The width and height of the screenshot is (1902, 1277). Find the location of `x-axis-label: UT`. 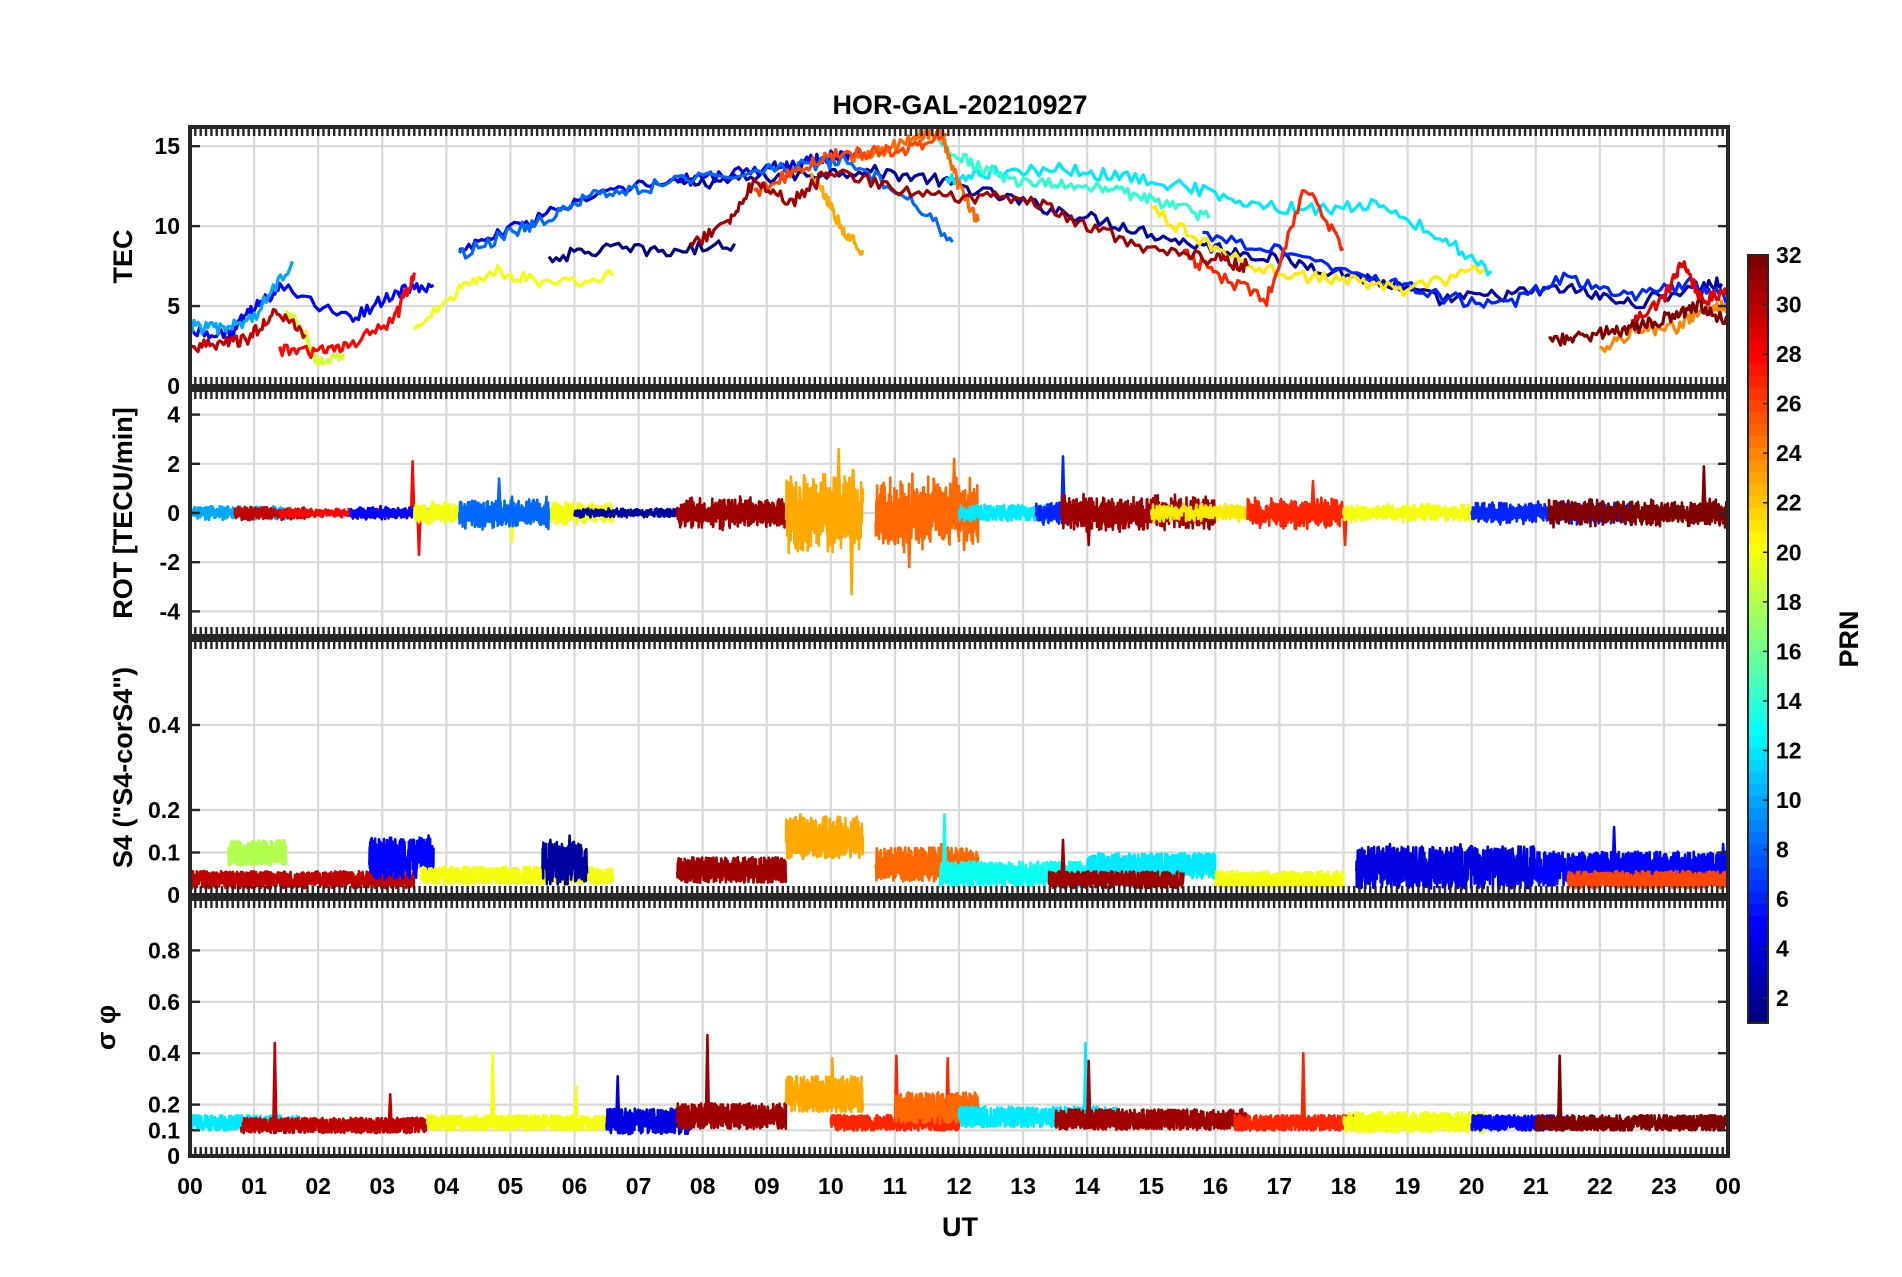

x-axis-label: UT is located at coordinates (960, 1227).